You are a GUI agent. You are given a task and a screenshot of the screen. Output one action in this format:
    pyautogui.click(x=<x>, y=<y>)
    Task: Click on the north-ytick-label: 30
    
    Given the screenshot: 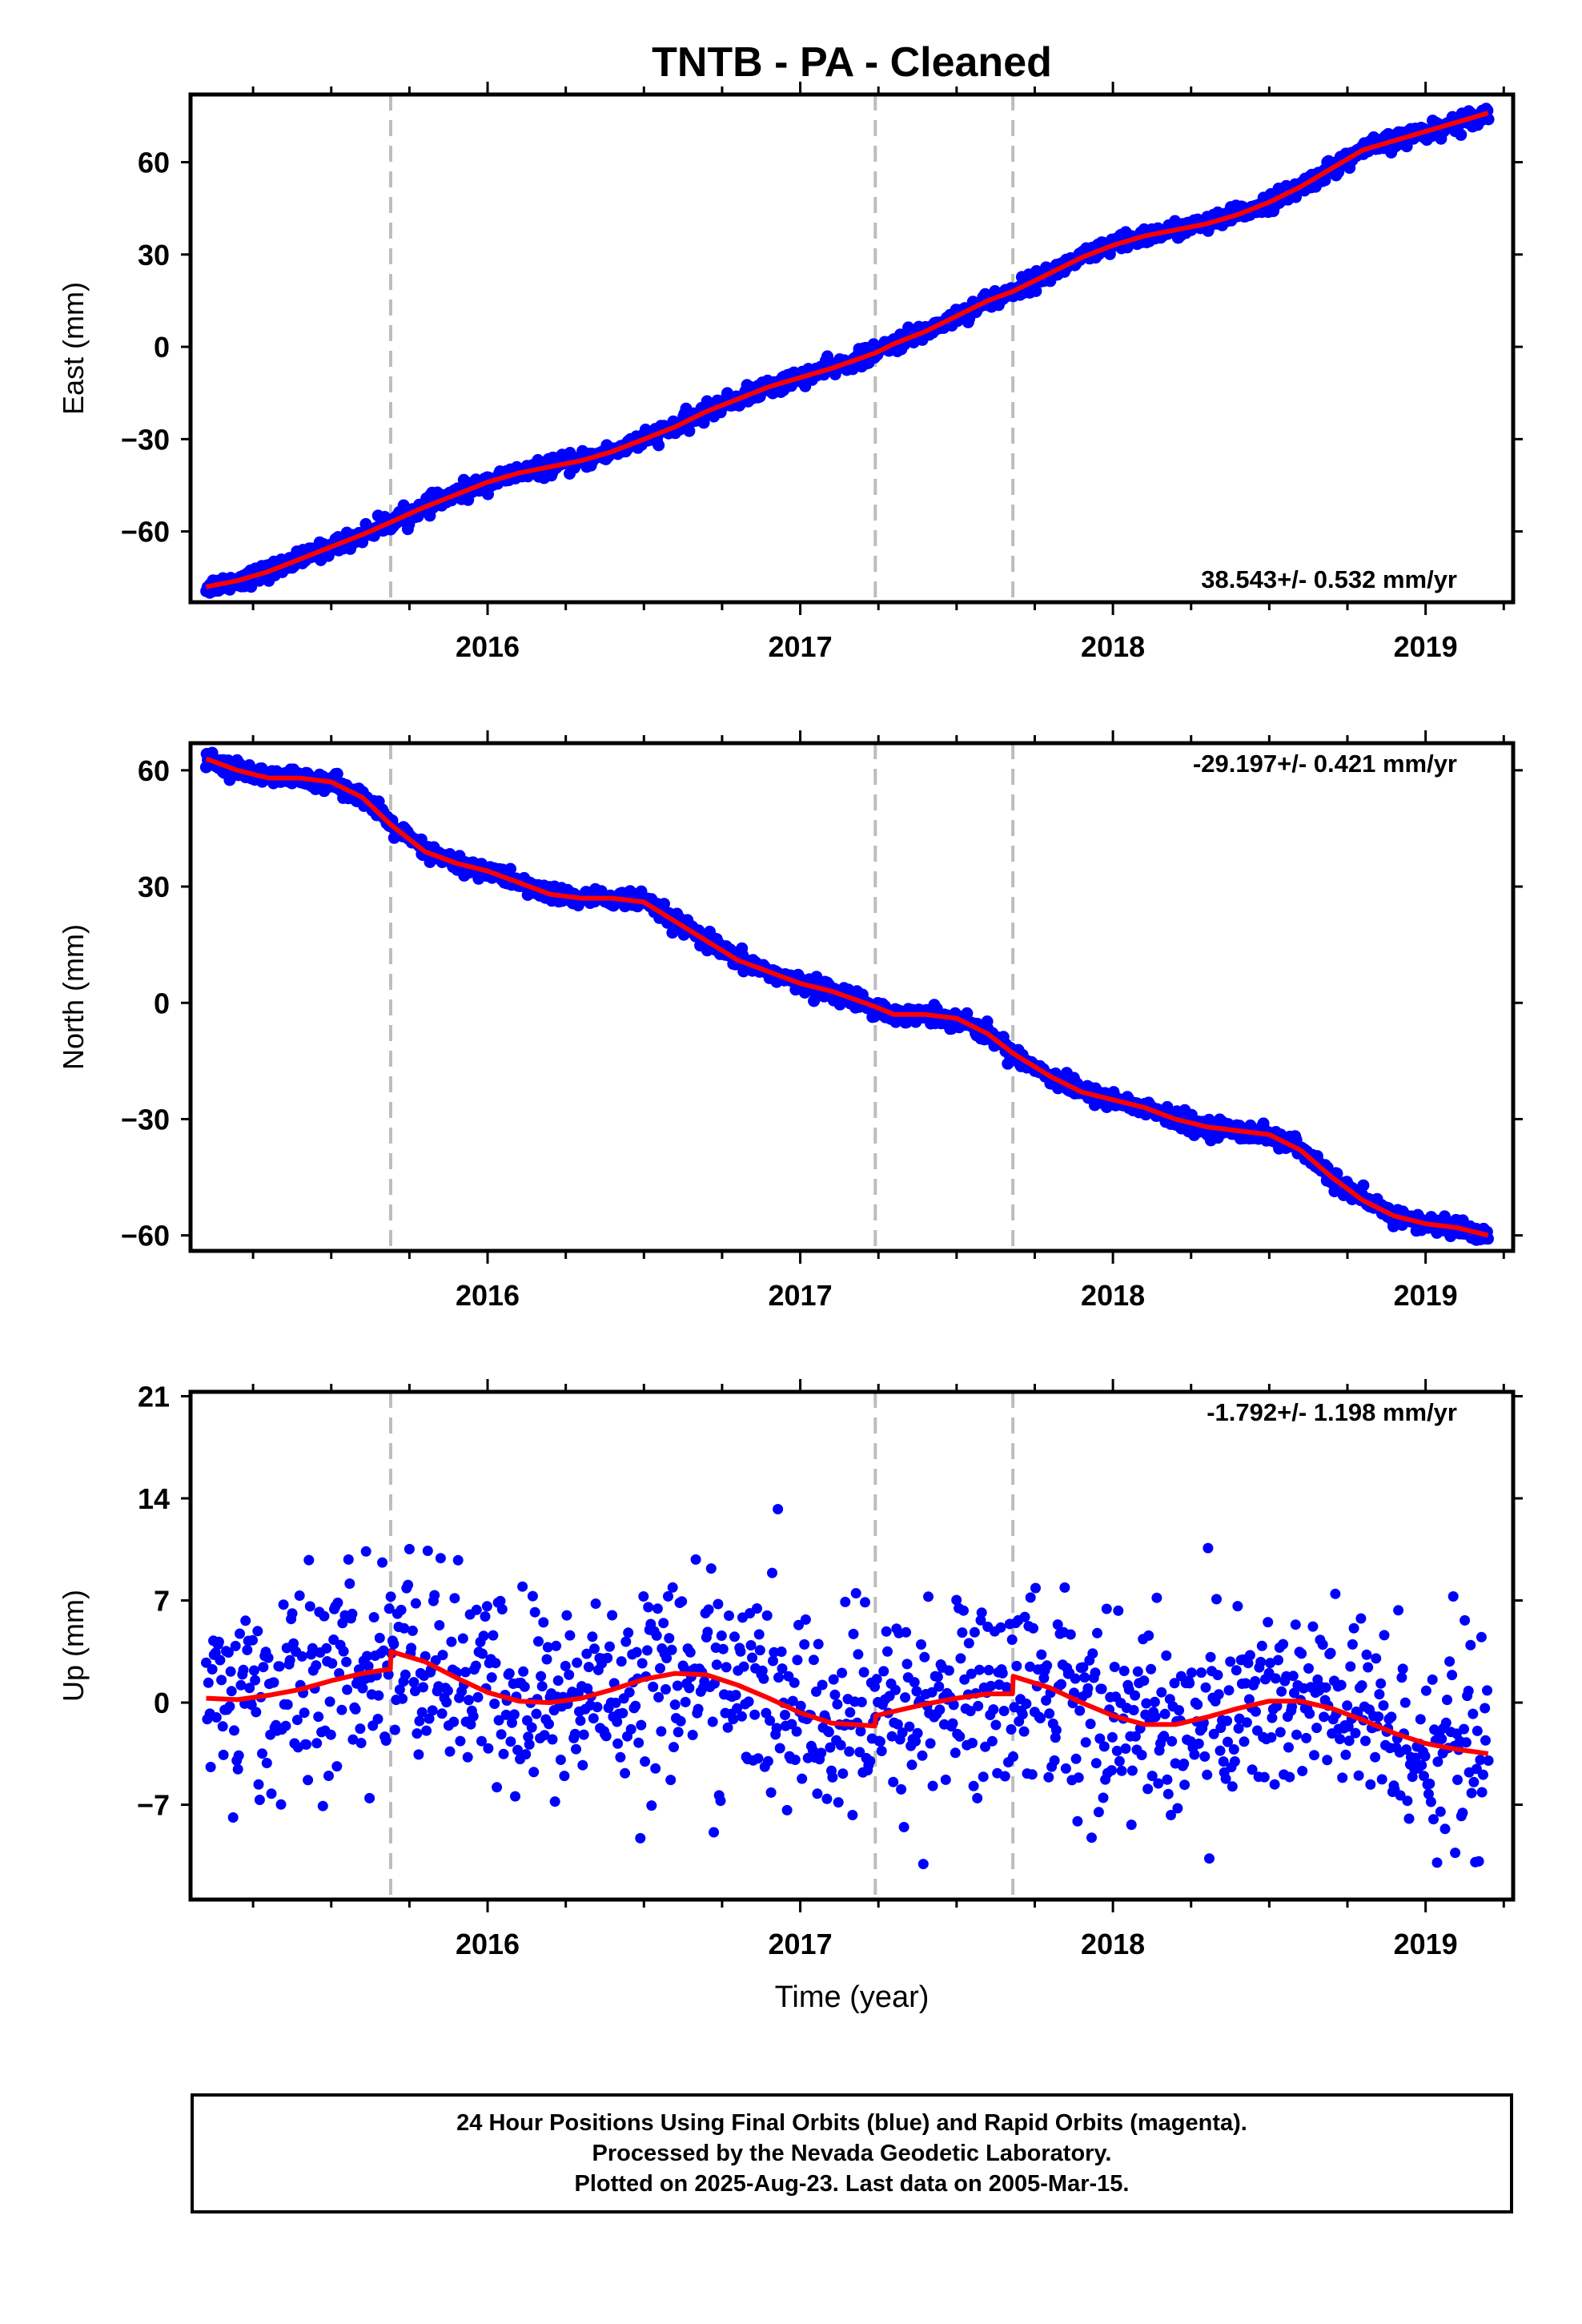 What is the action you would take?
    pyautogui.click(x=154, y=886)
    